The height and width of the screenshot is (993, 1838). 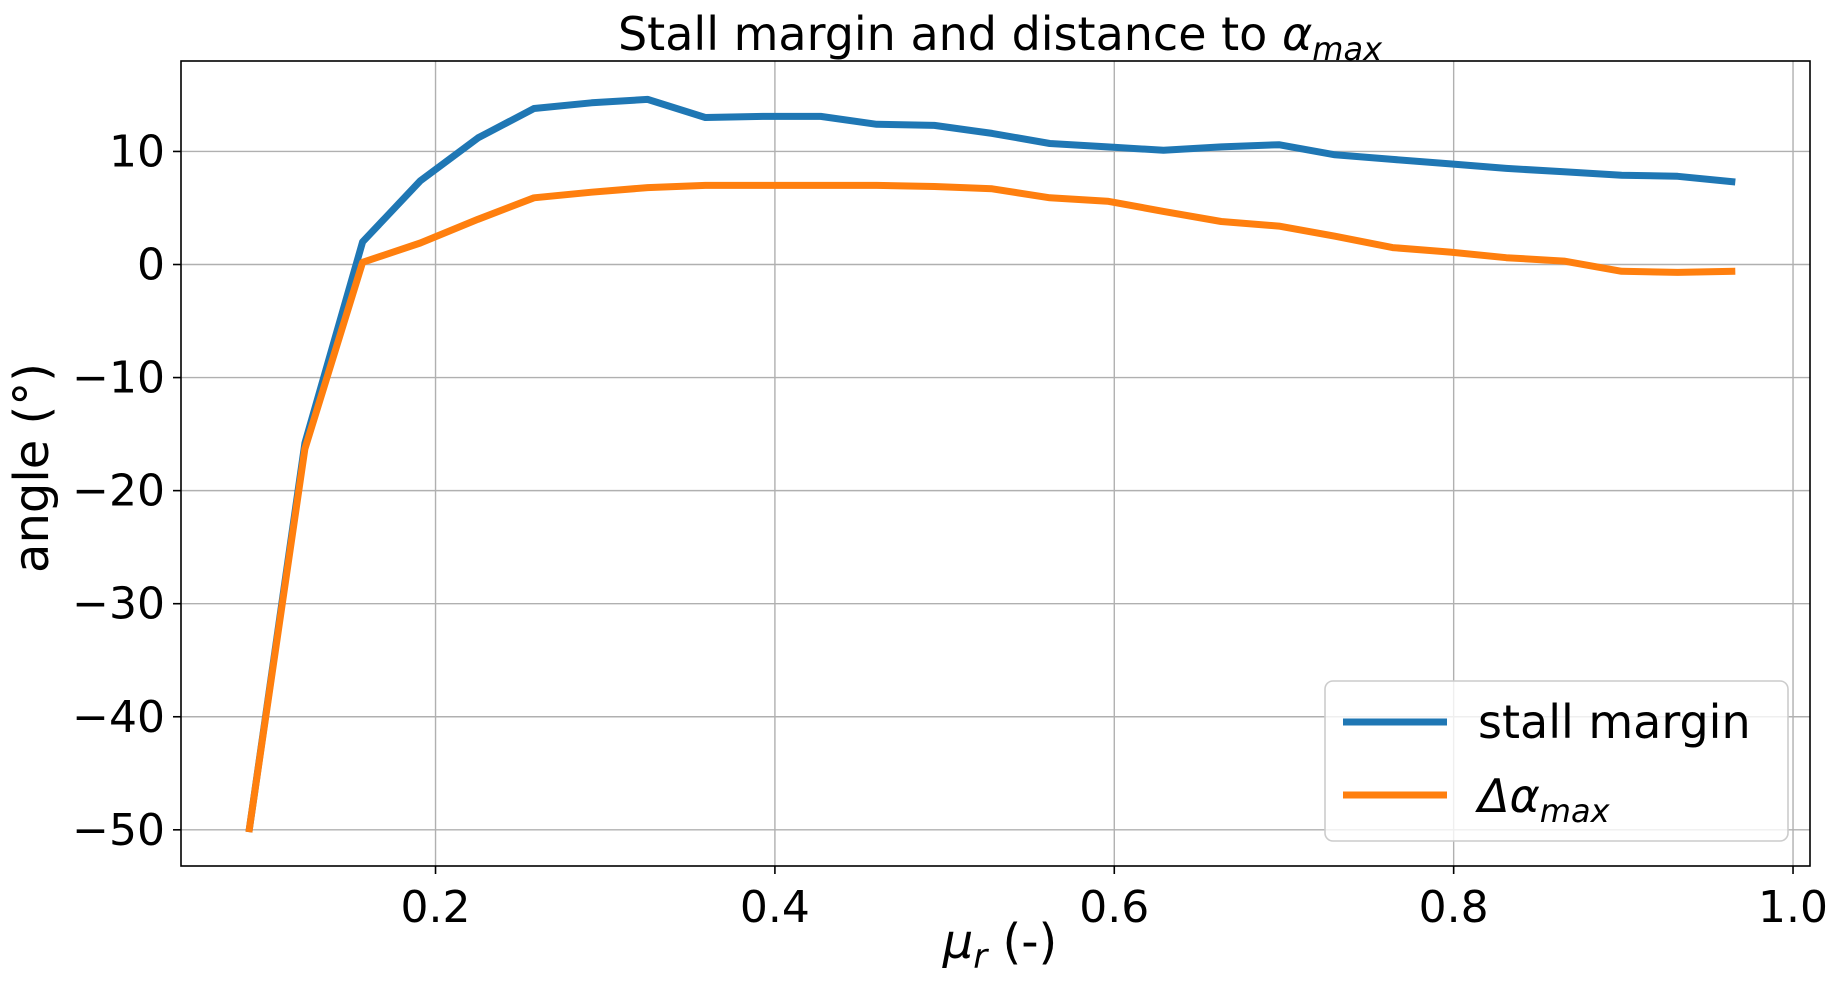 What do you see at coordinates (118, 491) in the screenshot?
I see `y-tick-label: −20` at bounding box center [118, 491].